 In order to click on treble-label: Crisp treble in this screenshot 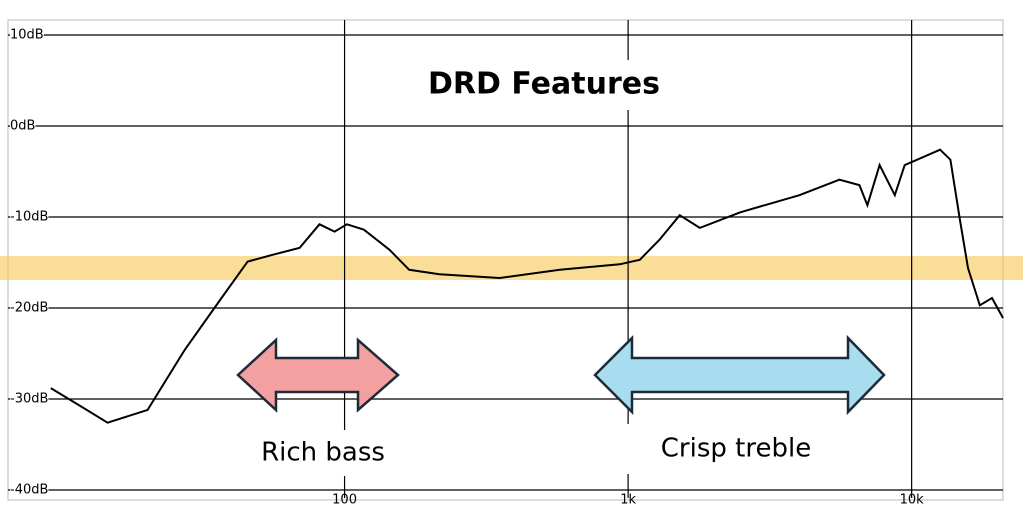, I will do `click(736, 449)`.